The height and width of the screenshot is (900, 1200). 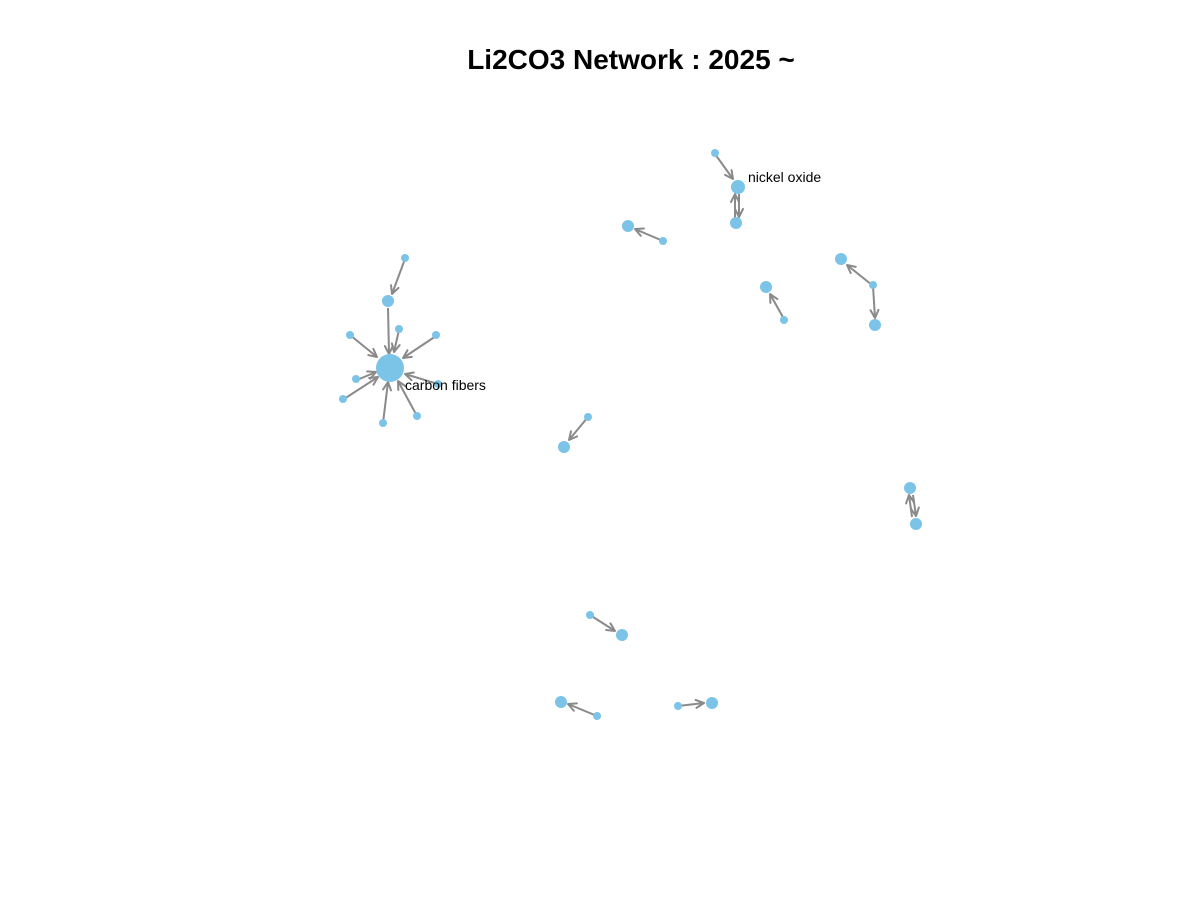 I want to click on label-nickel-oxide: nickel oxide, so click(x=784, y=177).